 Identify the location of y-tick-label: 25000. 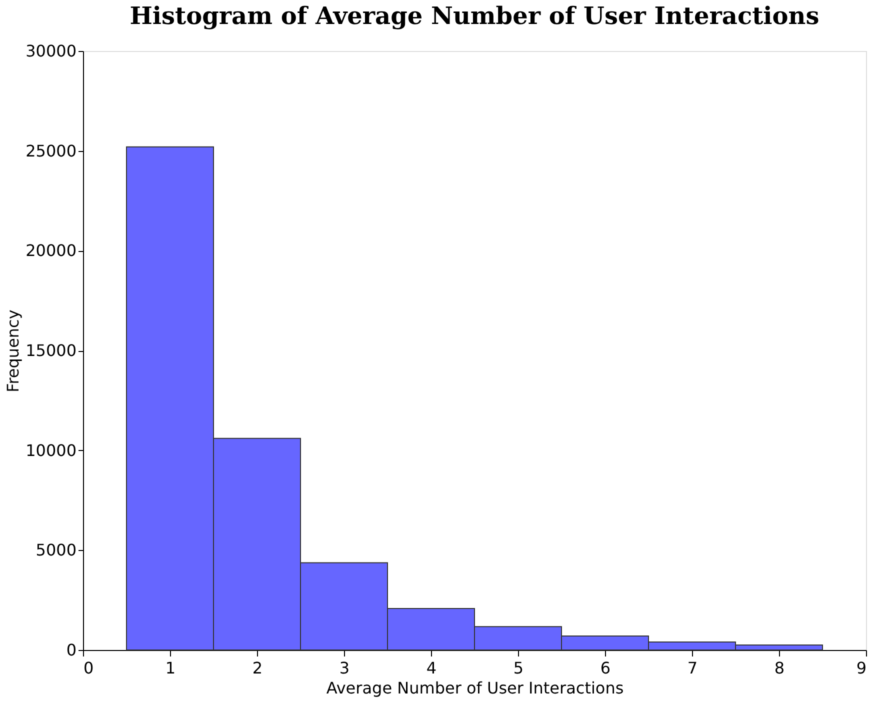
(51, 150).